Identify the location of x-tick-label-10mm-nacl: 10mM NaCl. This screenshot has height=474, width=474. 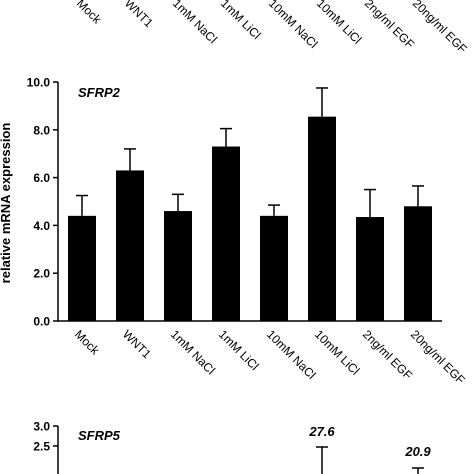
(291, 354).